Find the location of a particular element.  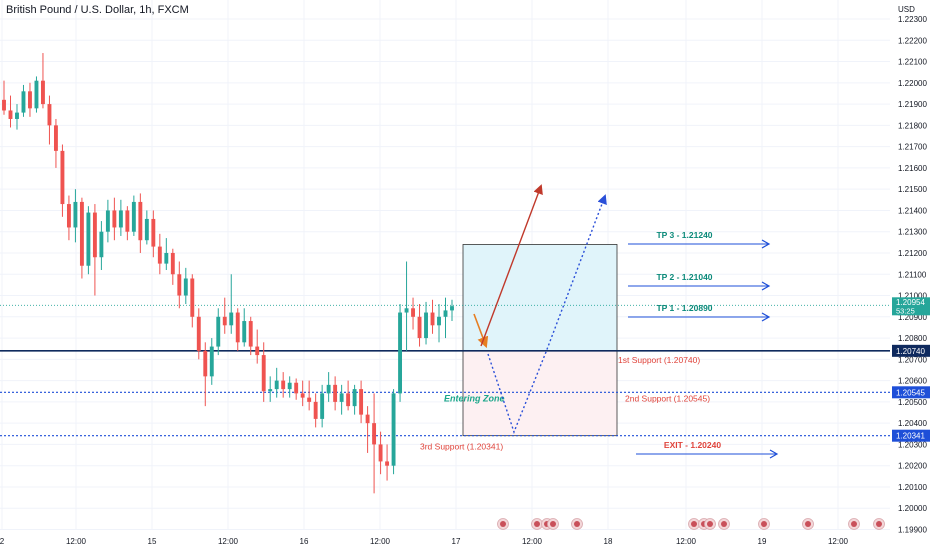

y-tick-label: 1.21200 is located at coordinates (912, 253).